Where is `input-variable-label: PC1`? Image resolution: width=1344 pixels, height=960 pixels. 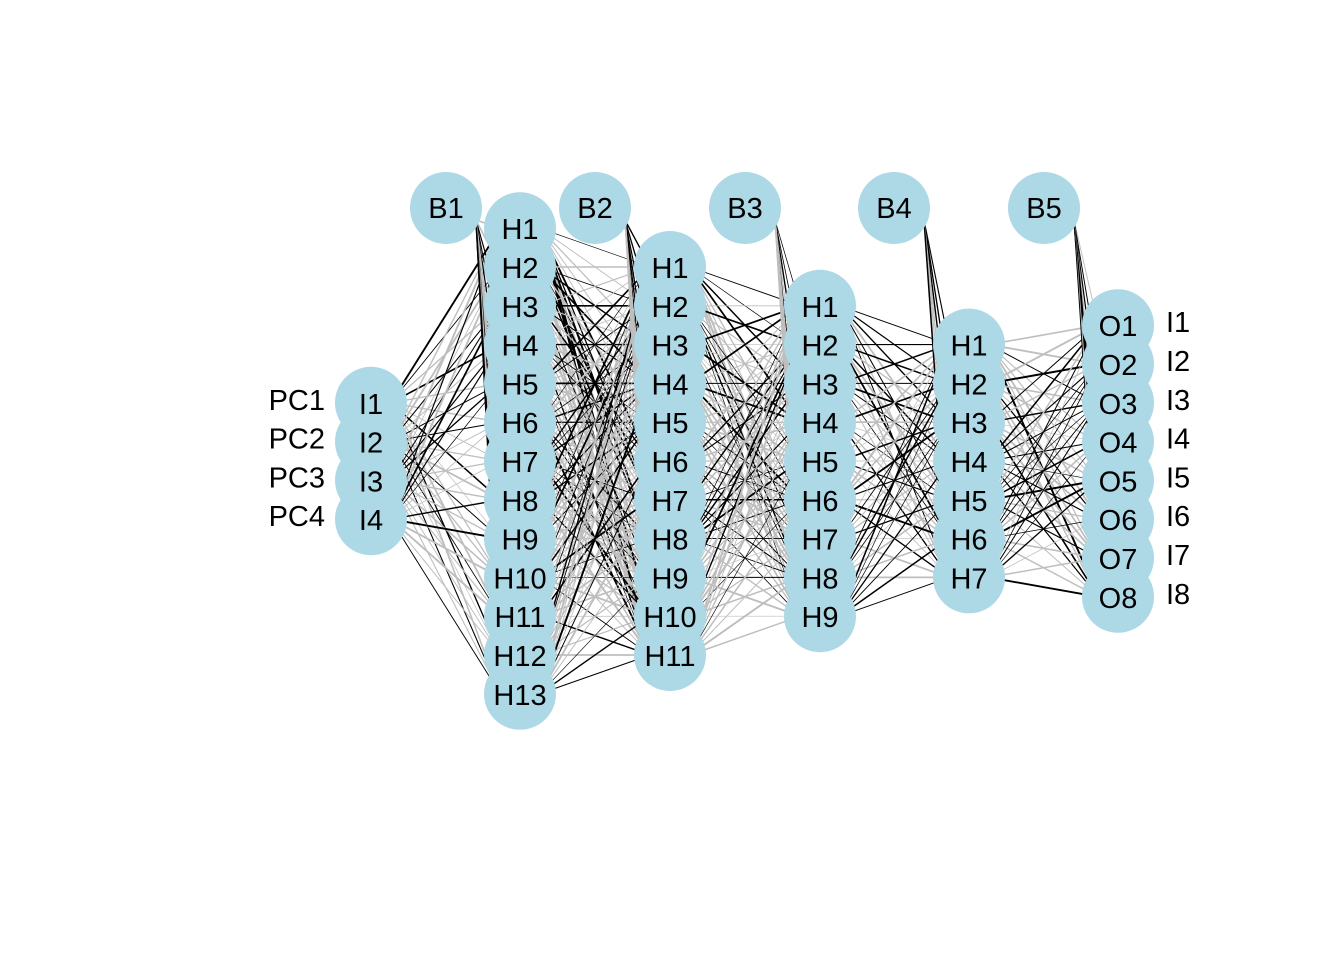
input-variable-label: PC1 is located at coordinates (297, 401).